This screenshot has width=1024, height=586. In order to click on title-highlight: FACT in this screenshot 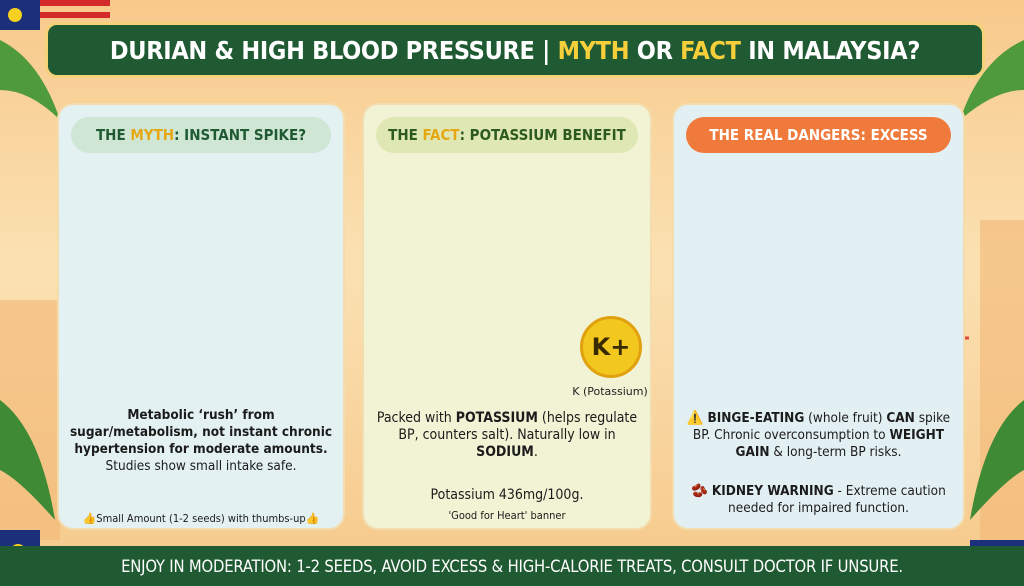, I will do `click(710, 50)`.